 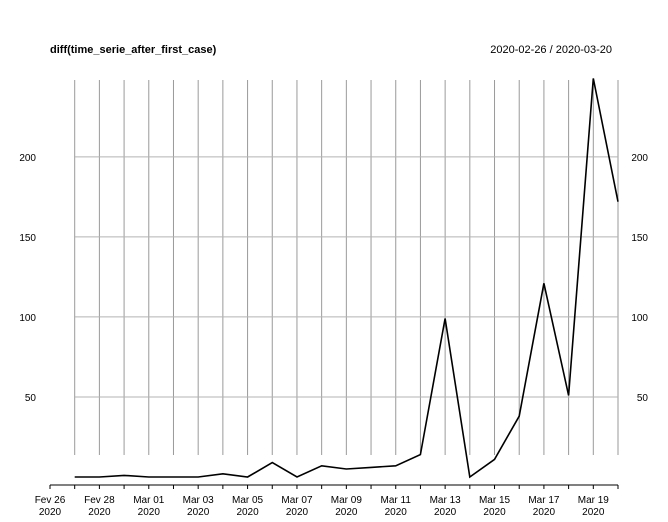 What do you see at coordinates (50, 500) in the screenshot?
I see `x-tick-label: Fev 26` at bounding box center [50, 500].